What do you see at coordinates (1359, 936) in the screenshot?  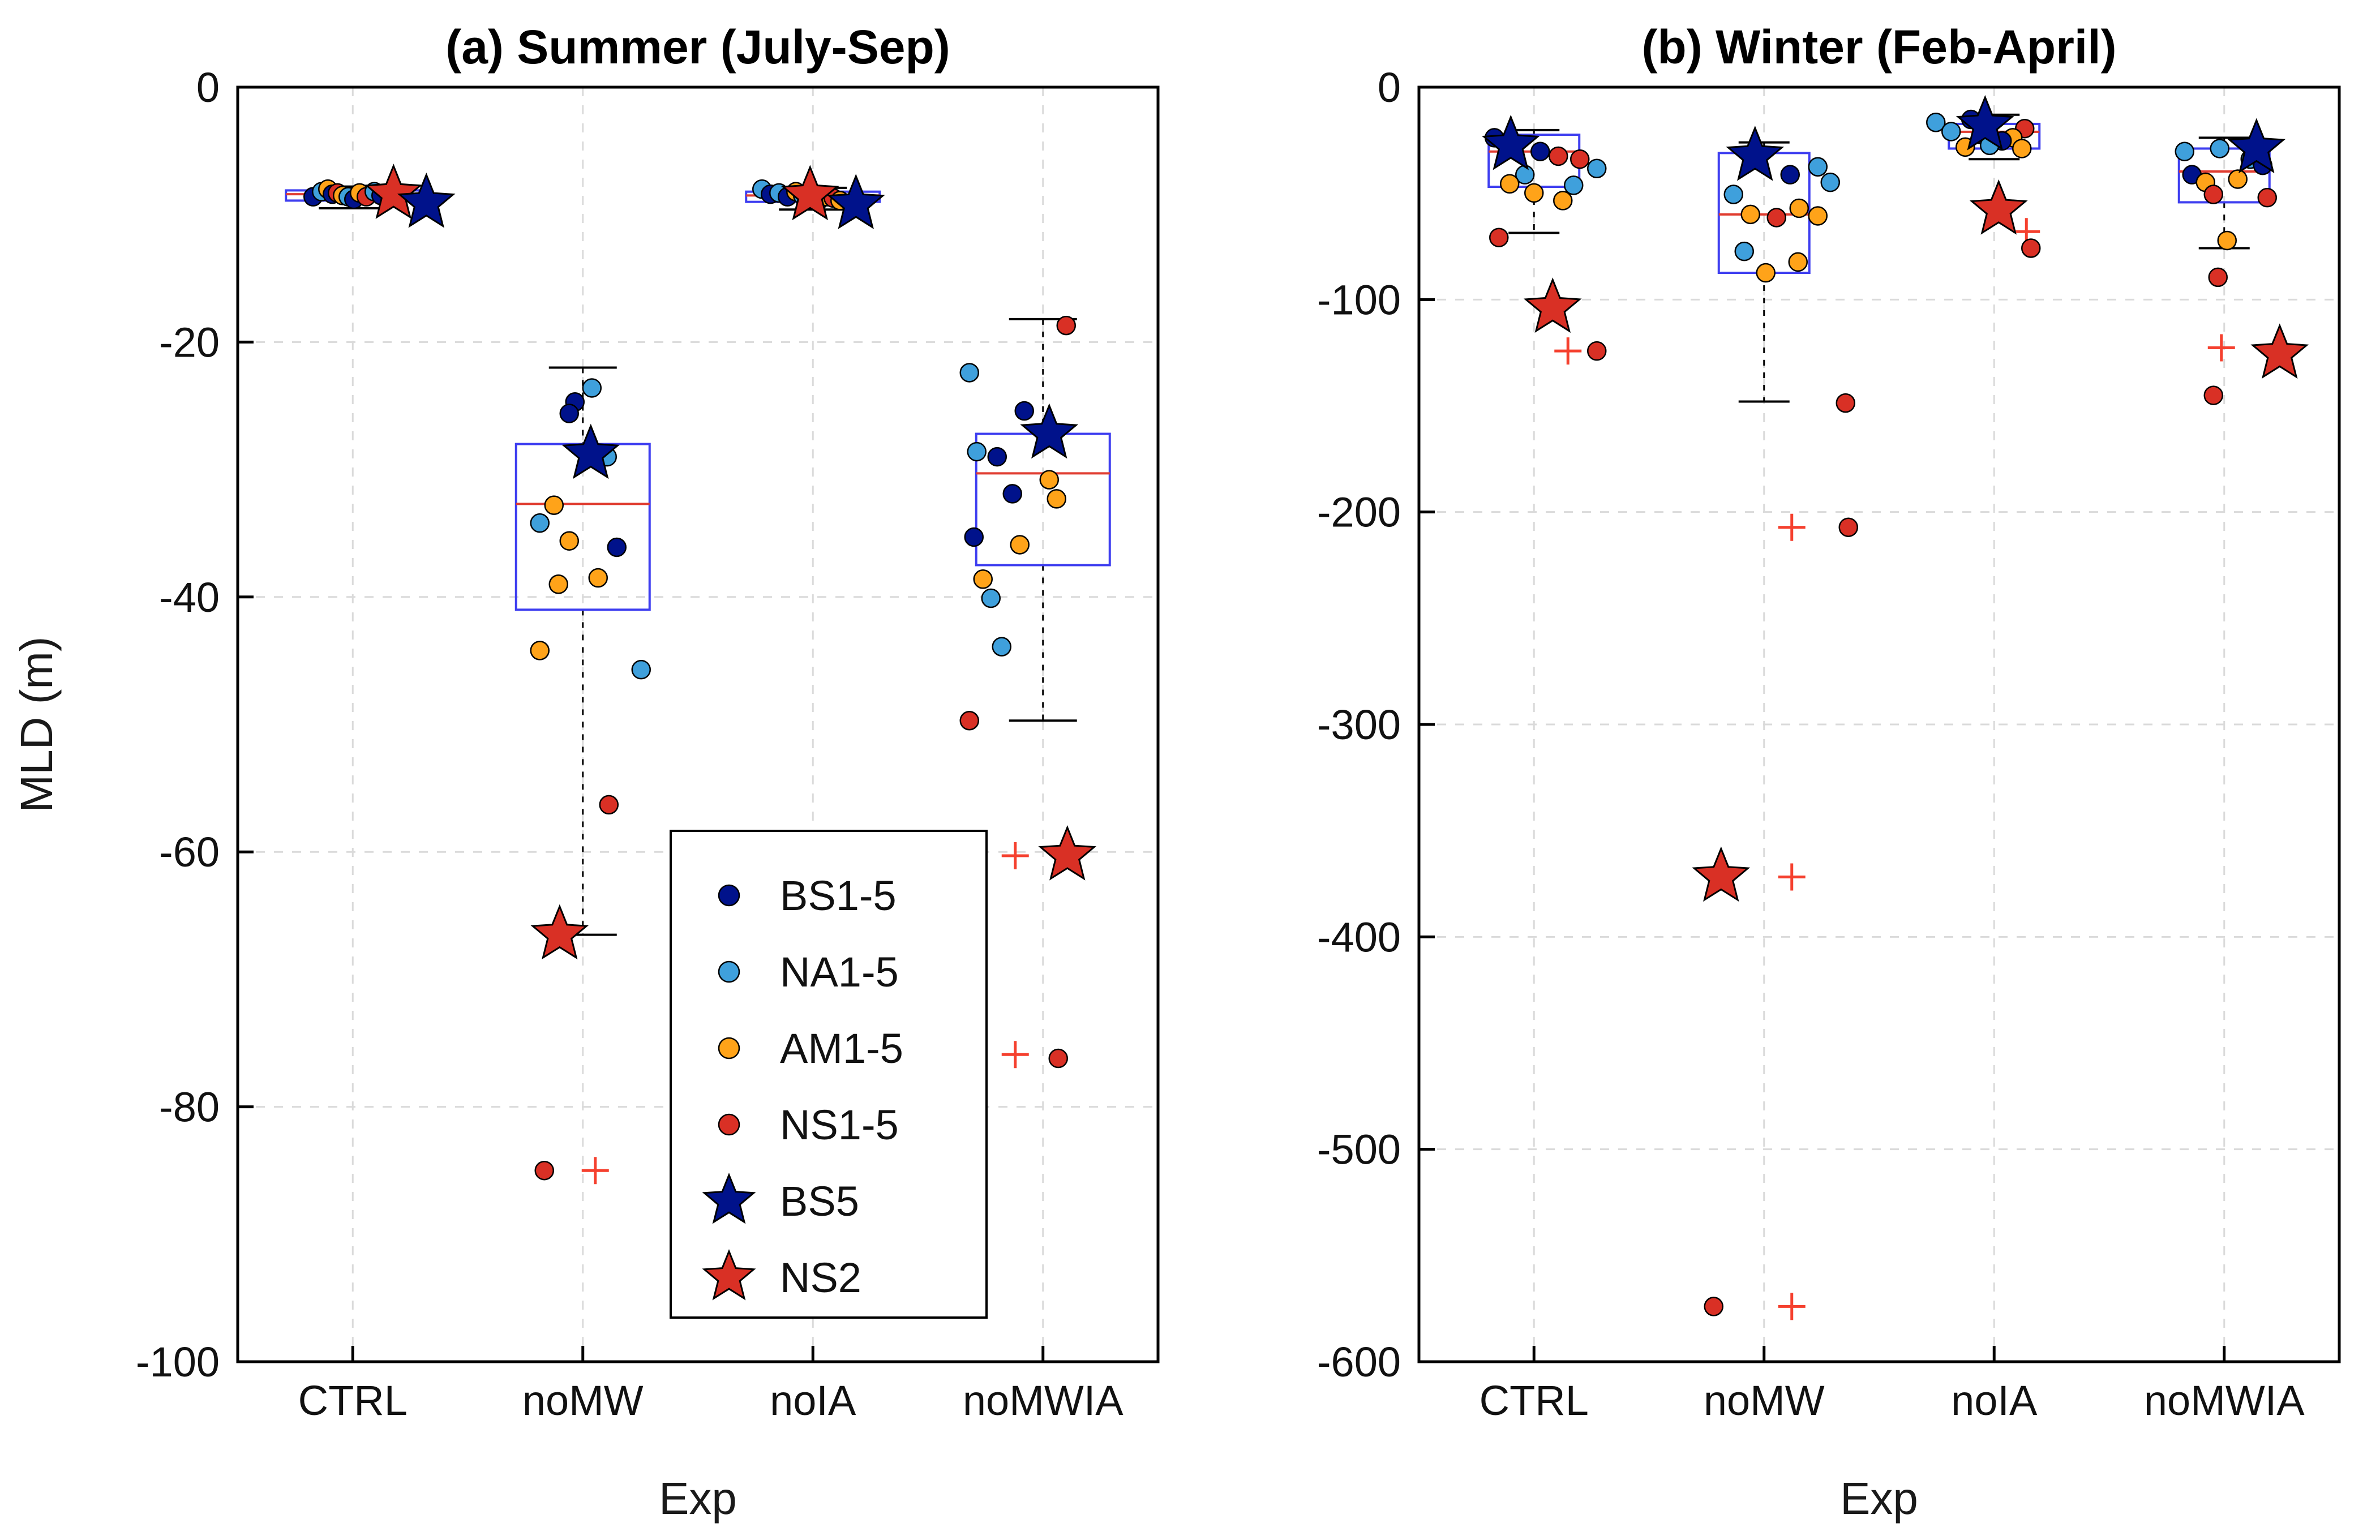 I see `y-tick-label: -400` at bounding box center [1359, 936].